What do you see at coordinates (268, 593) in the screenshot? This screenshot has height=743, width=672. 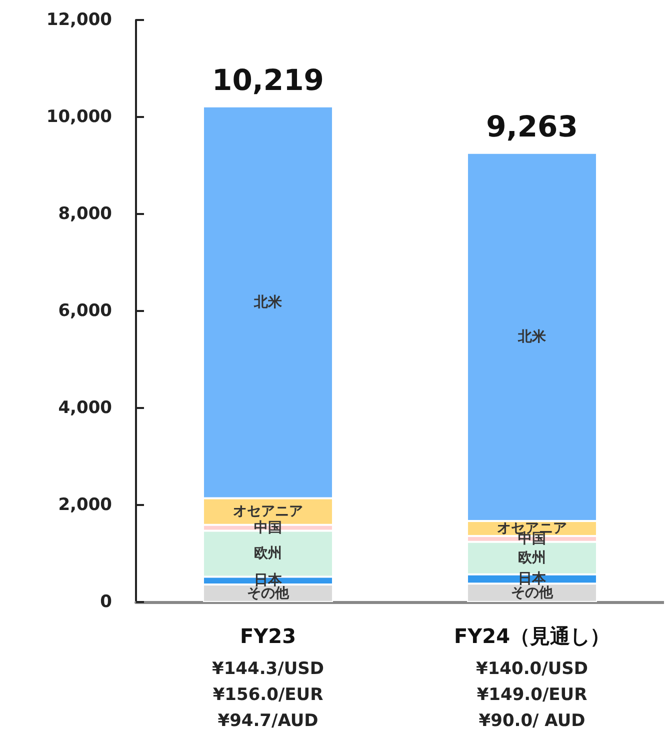 I see `series-label: その他` at bounding box center [268, 593].